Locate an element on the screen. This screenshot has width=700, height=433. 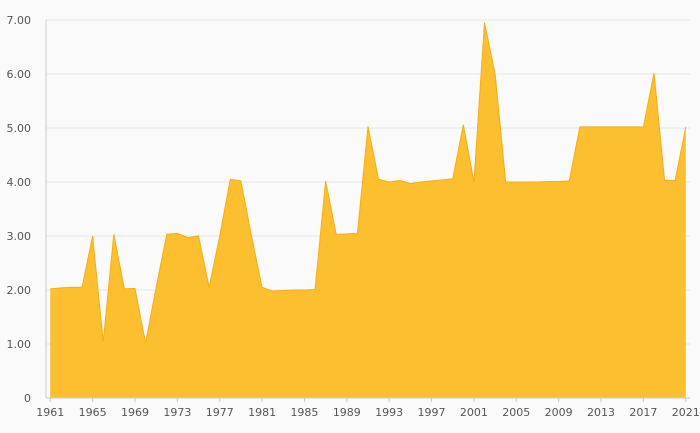
y-tick-label: 0 is located at coordinates (27, 398).